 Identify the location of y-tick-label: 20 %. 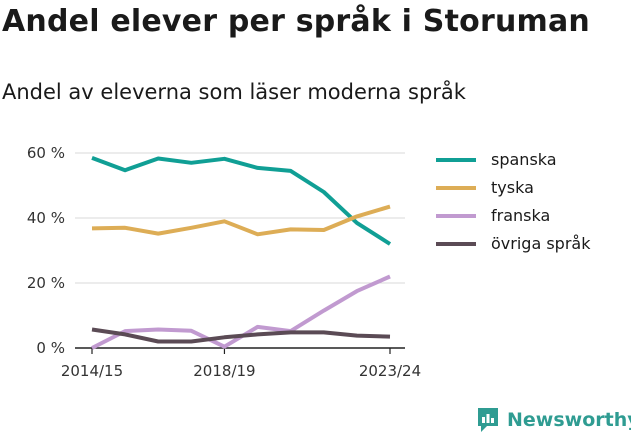
(46, 283).